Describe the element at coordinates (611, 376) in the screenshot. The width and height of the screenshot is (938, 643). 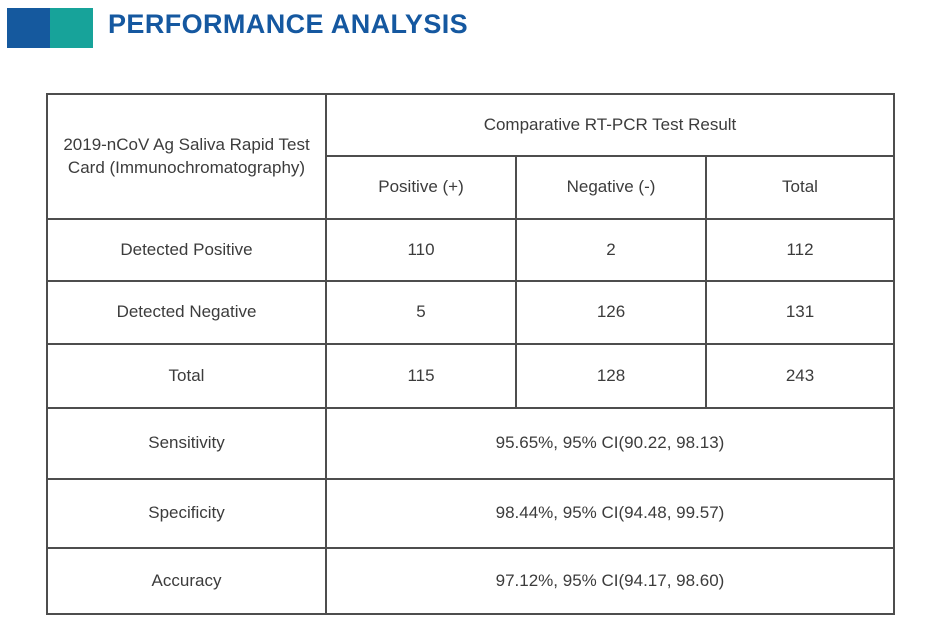
I see `cell-value: 128` at that location.